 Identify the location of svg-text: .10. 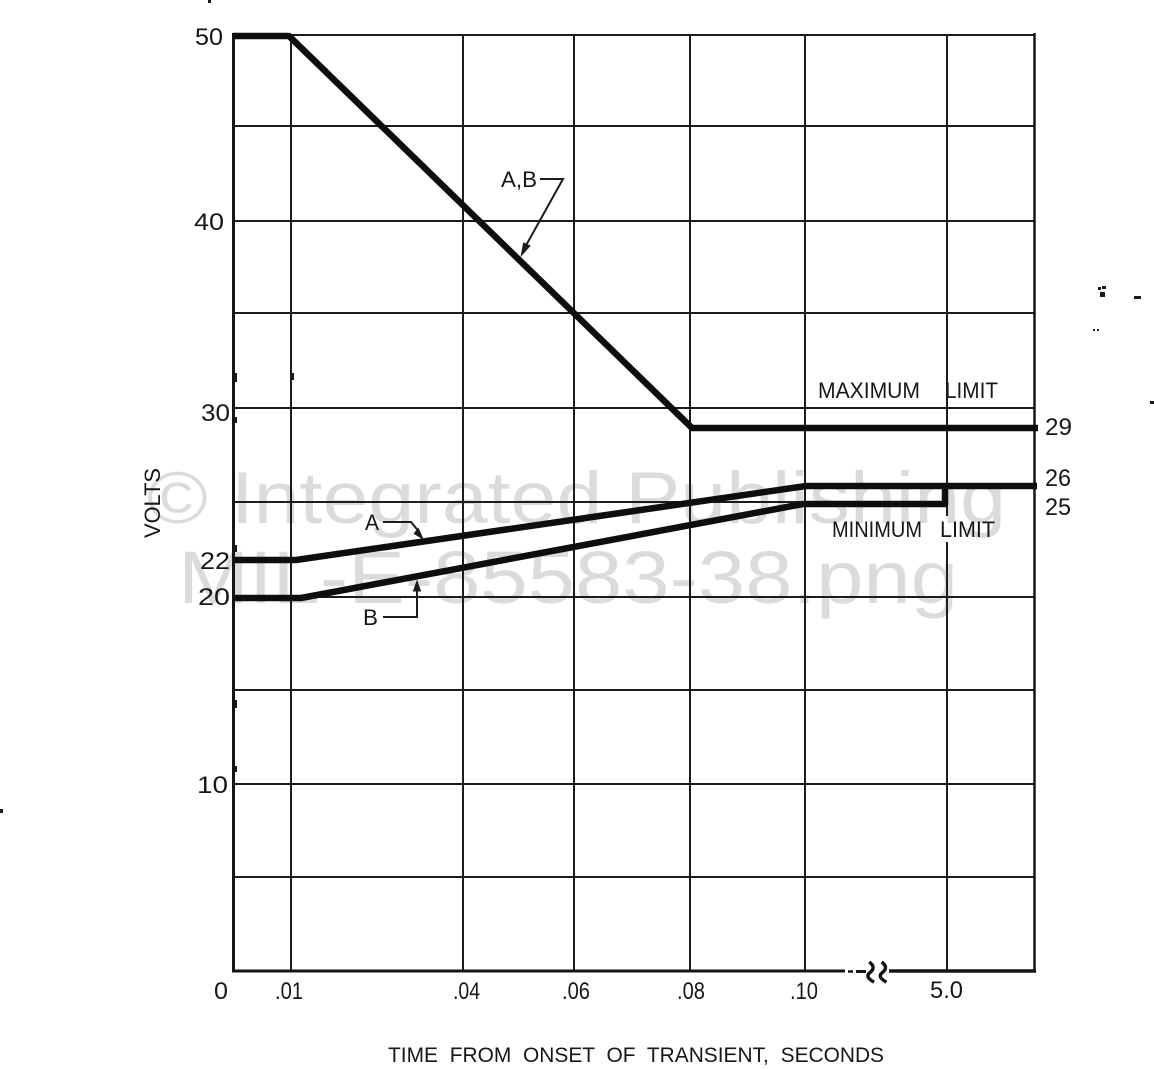
(804, 991).